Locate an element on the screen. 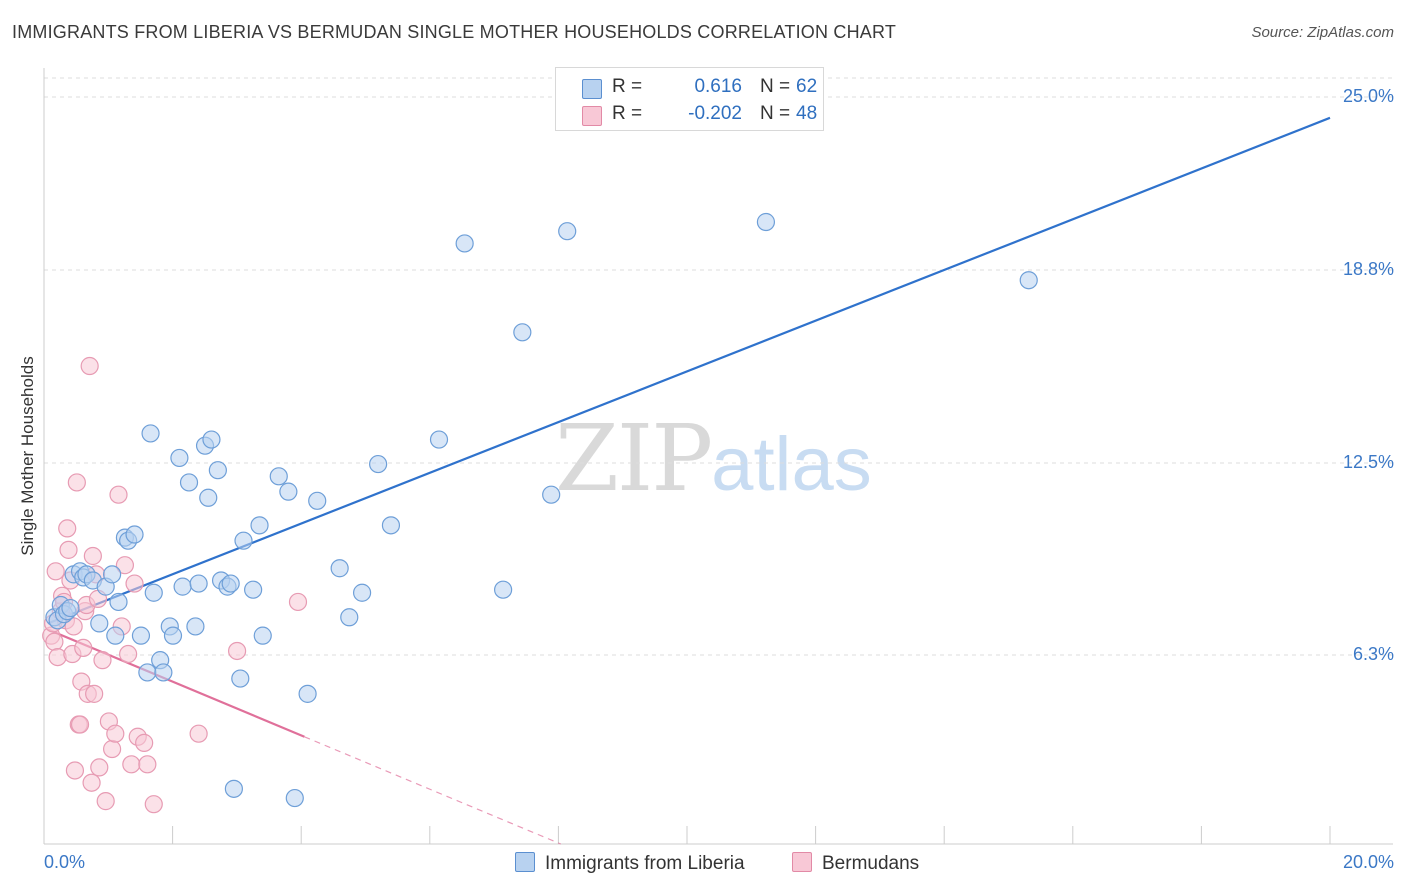 Image resolution: width=1406 pixels, height=892 pixels. watermark: ZIPatlas is located at coordinates (713, 458).